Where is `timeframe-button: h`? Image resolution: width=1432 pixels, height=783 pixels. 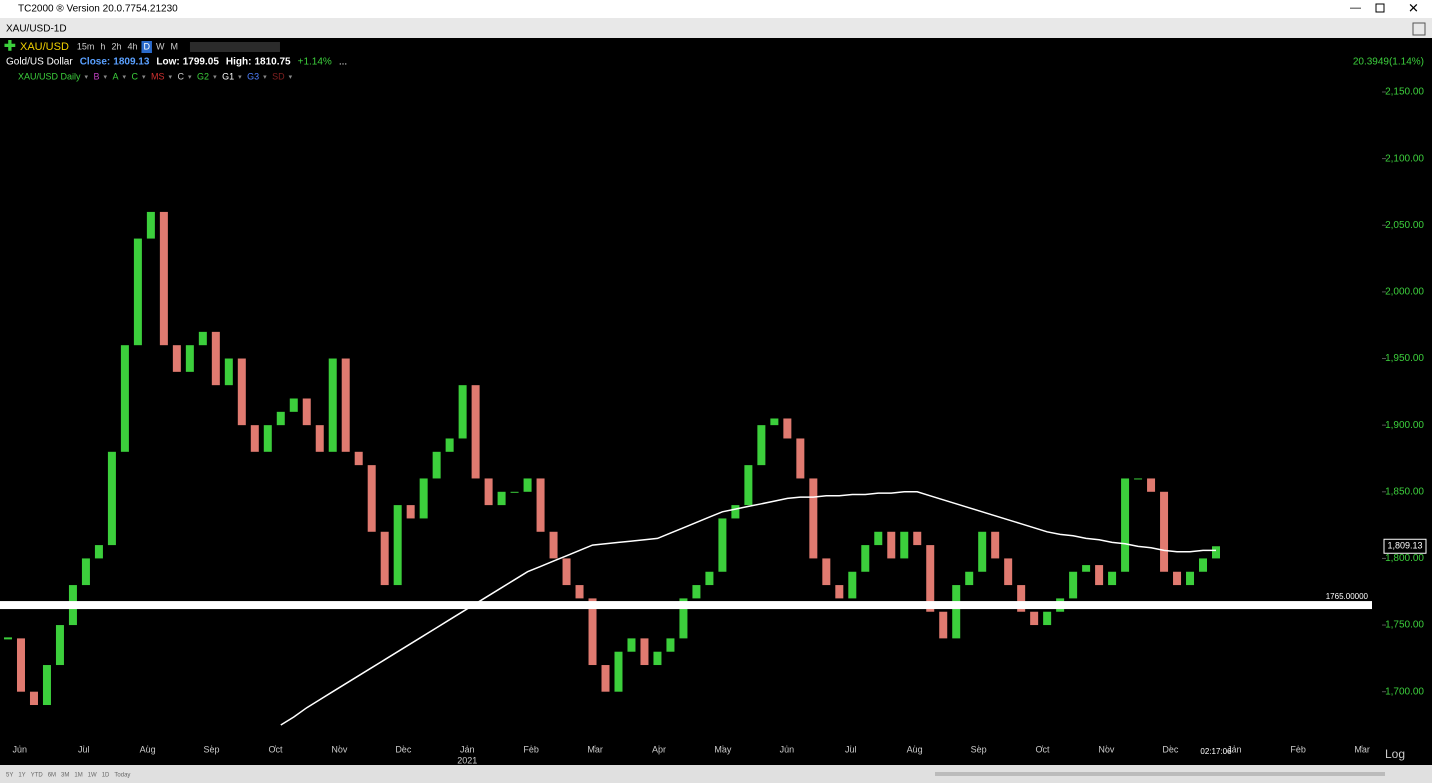 timeframe-button: h is located at coordinates (102, 46).